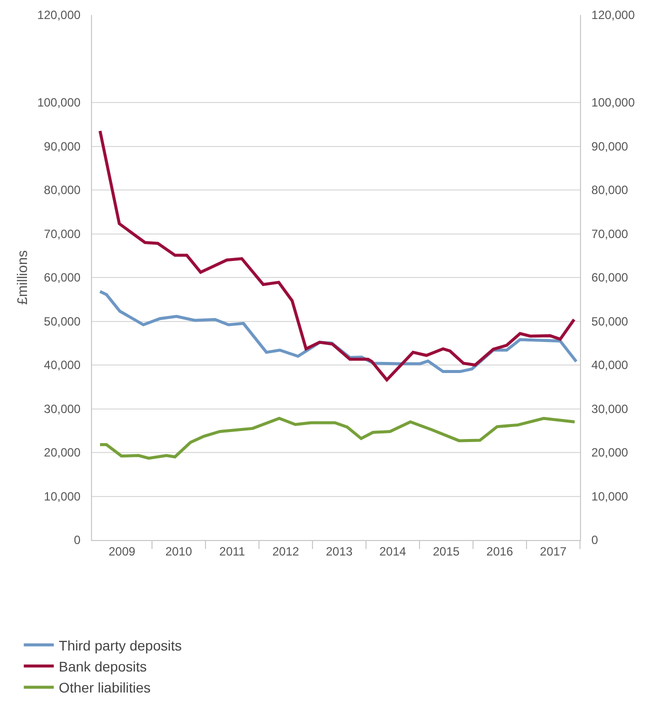 The image size is (661, 720). Describe the element at coordinates (339, 551) in the screenshot. I see `x-tick-label: 2013` at that location.